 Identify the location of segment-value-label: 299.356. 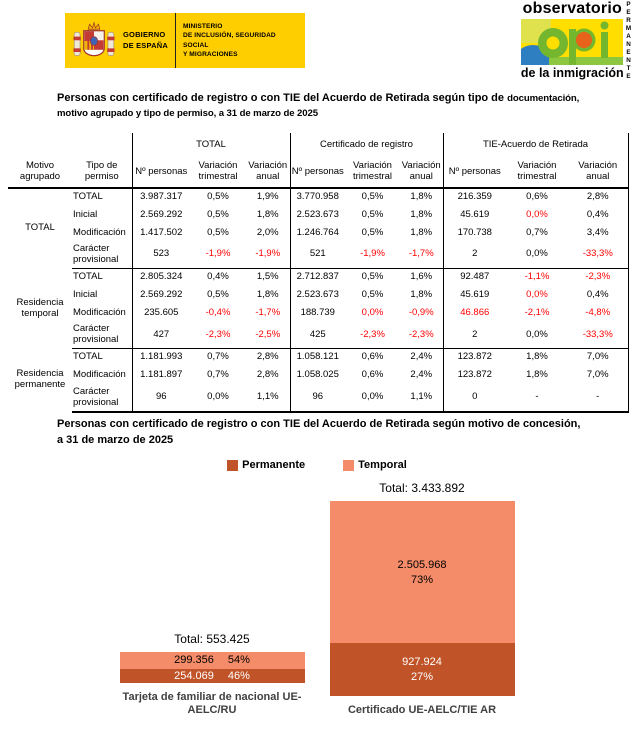
(194, 660).